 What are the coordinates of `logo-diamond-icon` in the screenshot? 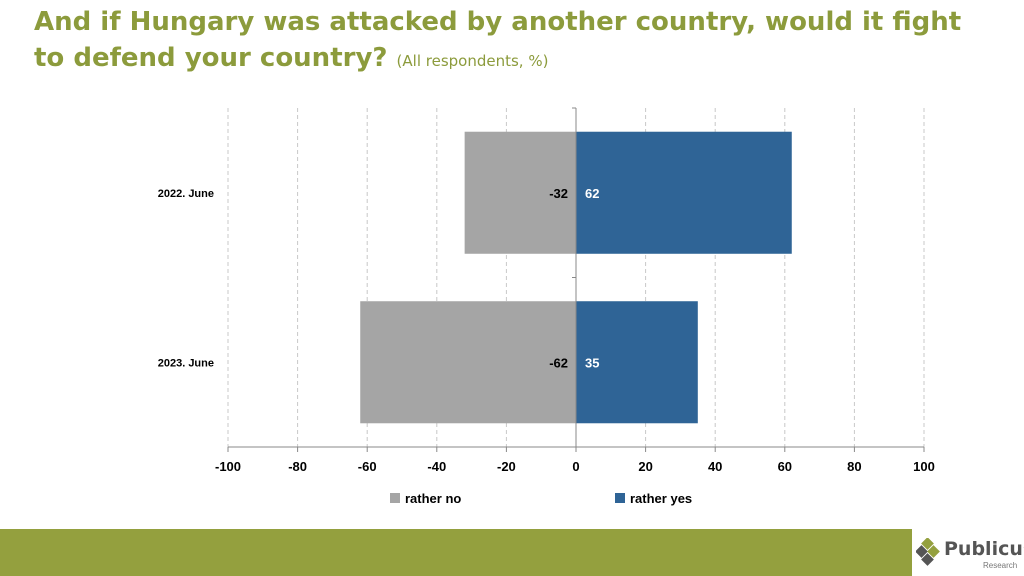 It's located at (928, 552).